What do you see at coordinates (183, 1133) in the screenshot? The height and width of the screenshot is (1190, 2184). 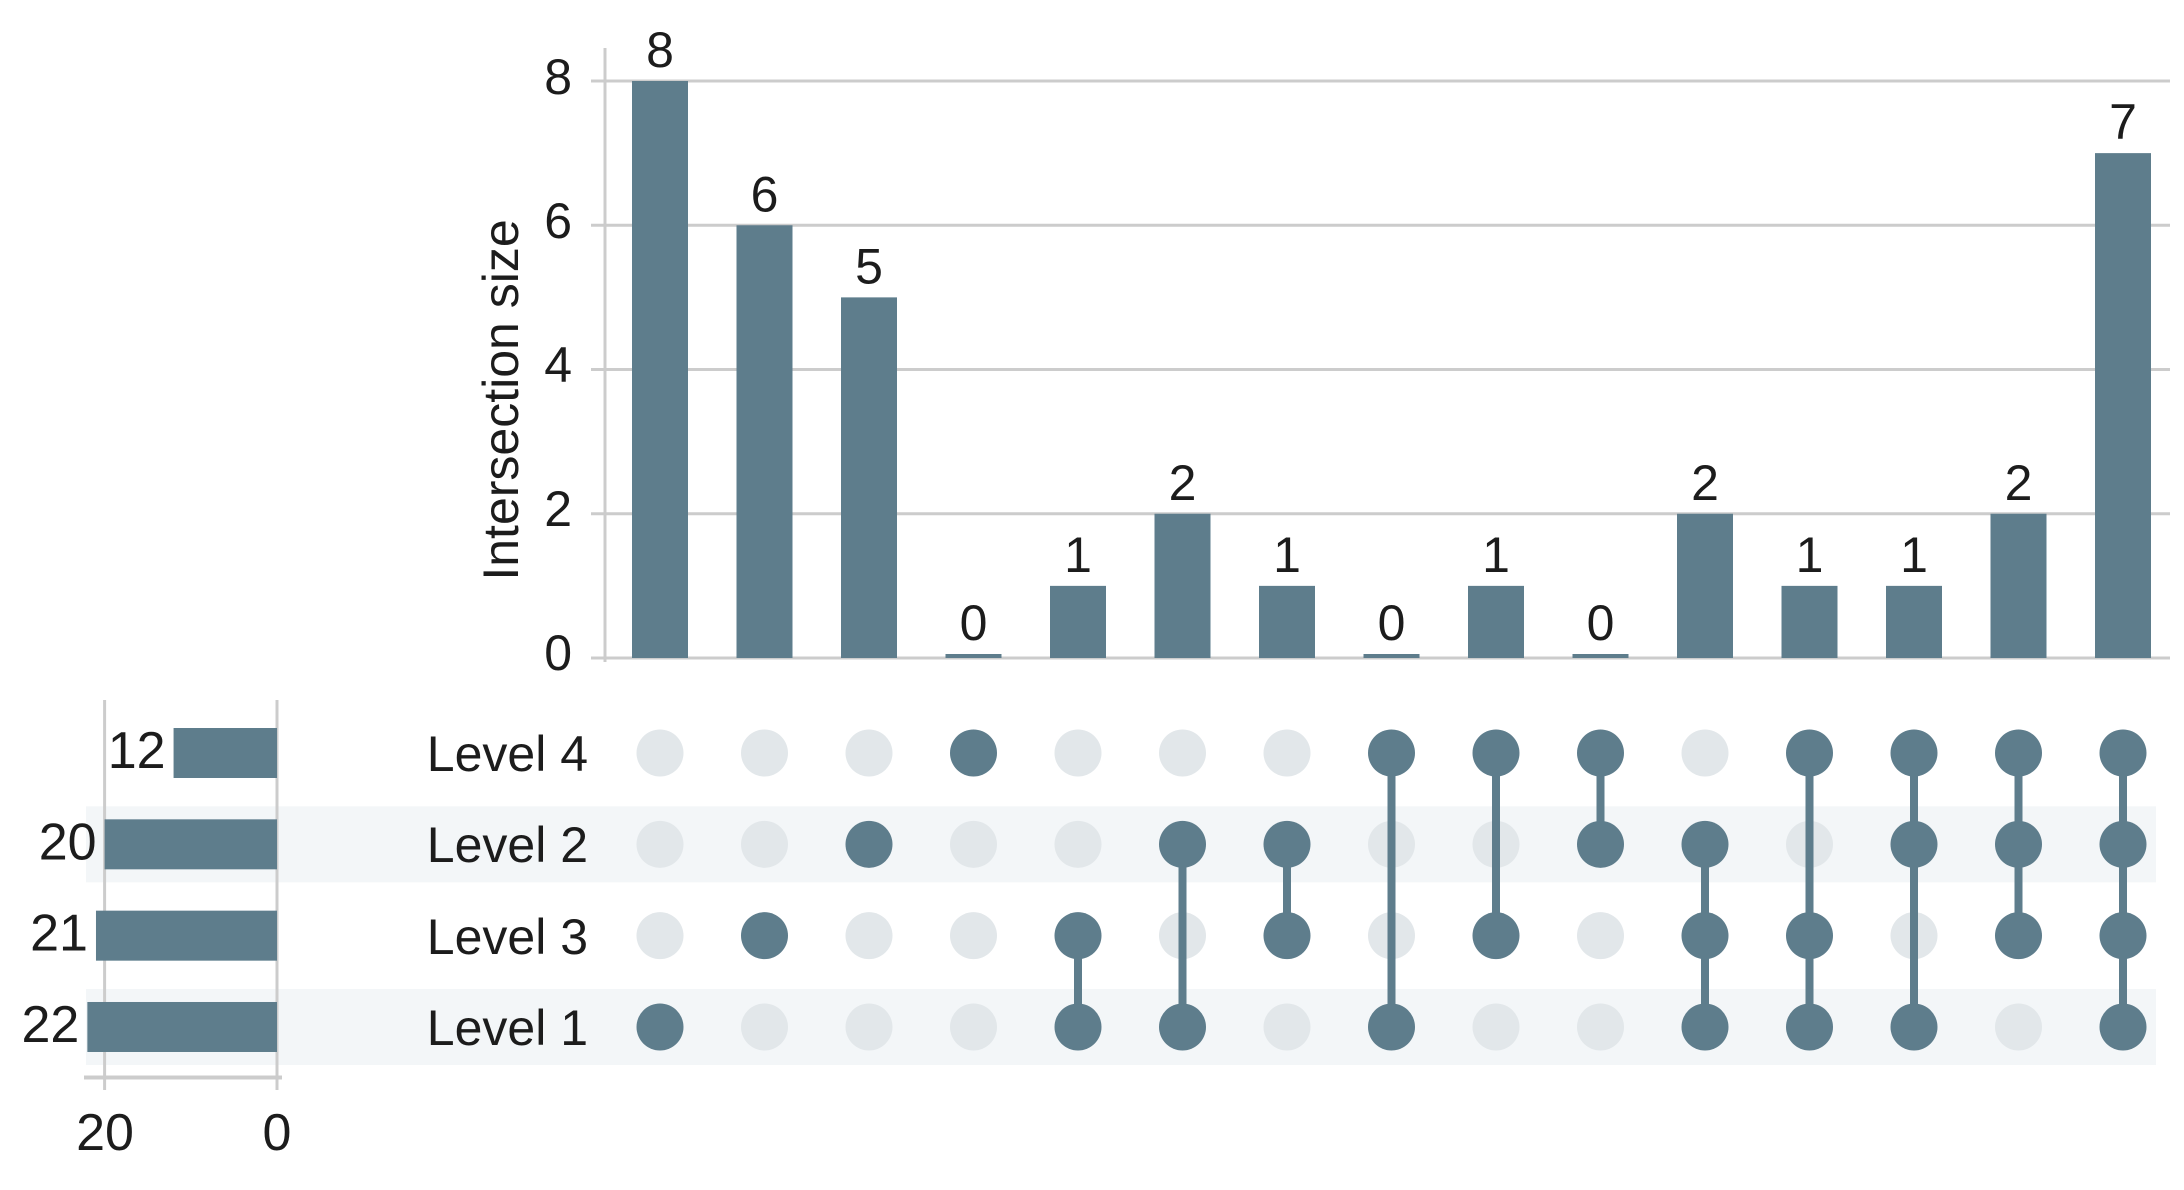 I see `set-size-axis-tick-labels: 20 0` at bounding box center [183, 1133].